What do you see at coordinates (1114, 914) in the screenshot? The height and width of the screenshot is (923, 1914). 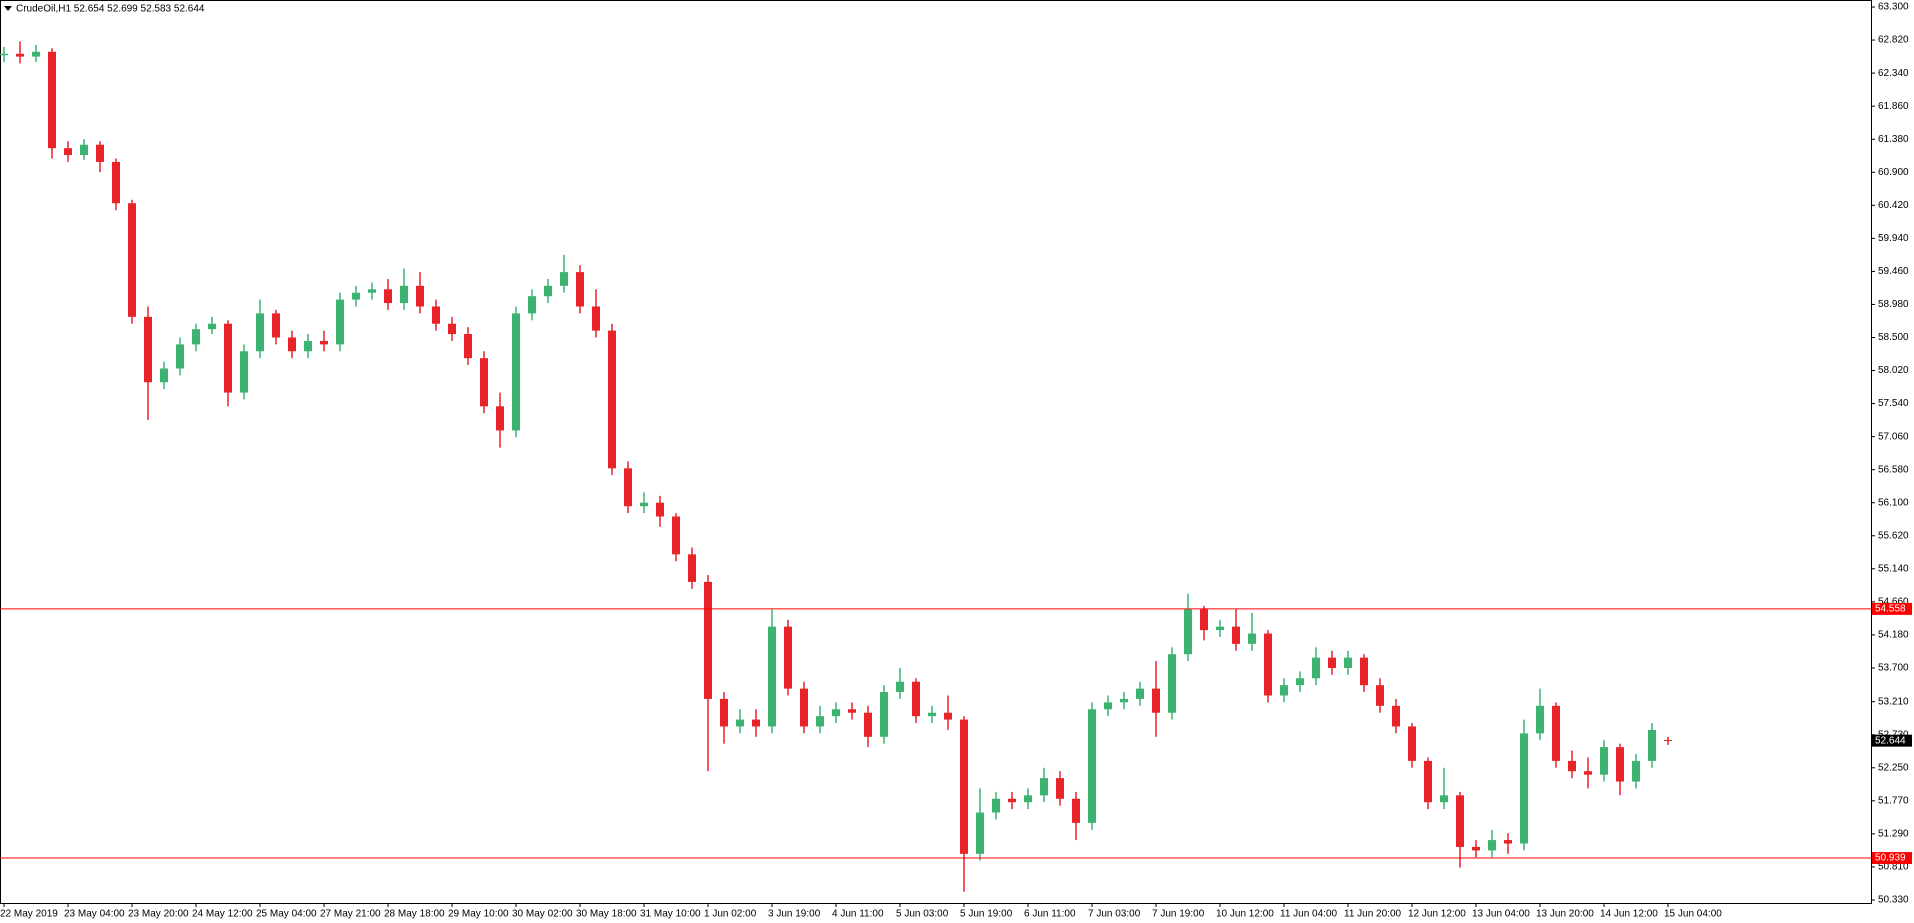 I see `x-tick-label: 7 Jun 03:00` at bounding box center [1114, 914].